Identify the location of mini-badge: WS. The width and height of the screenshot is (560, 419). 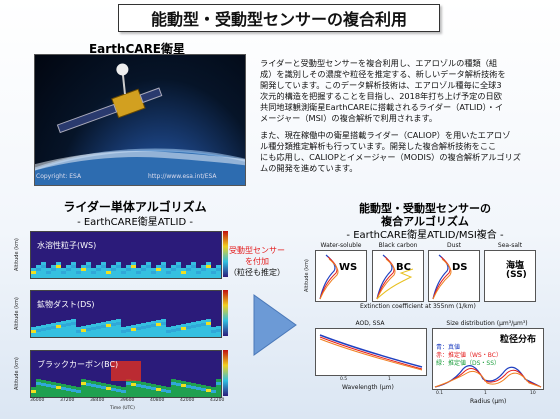
(348, 267).